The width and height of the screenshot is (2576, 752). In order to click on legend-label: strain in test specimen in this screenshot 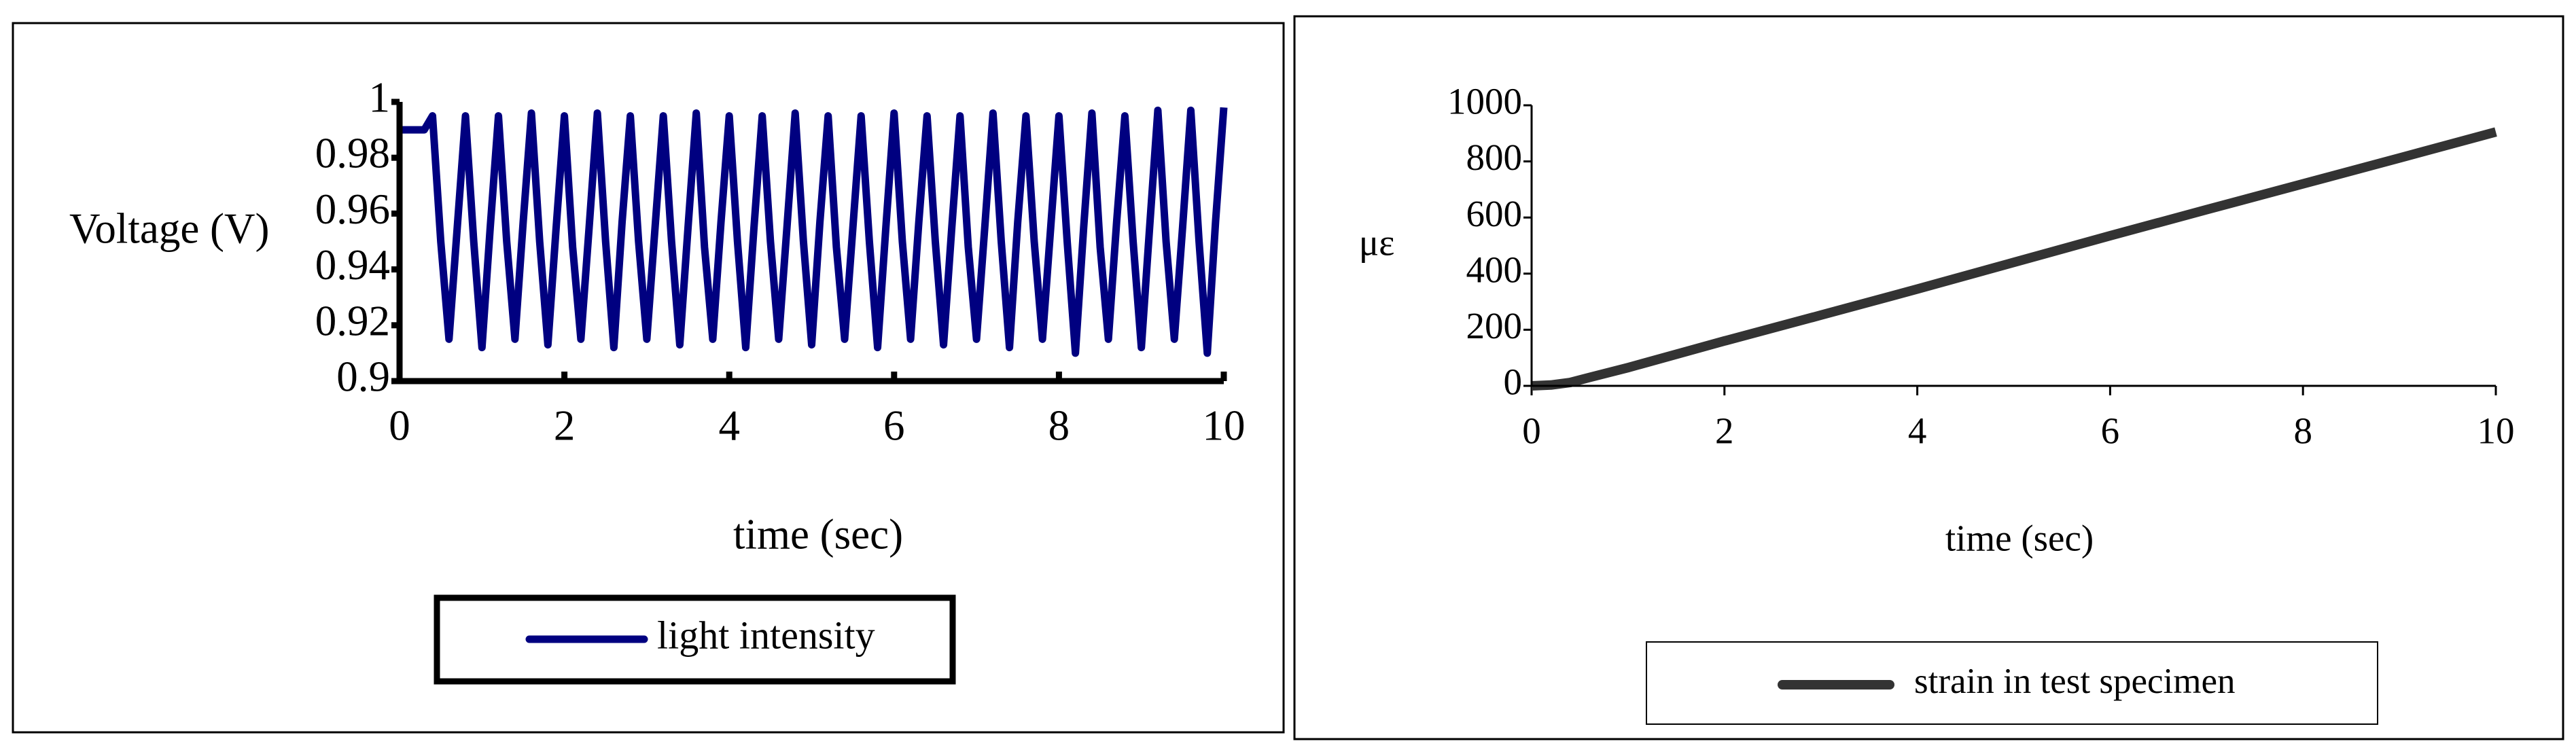, I will do `click(2074, 681)`.